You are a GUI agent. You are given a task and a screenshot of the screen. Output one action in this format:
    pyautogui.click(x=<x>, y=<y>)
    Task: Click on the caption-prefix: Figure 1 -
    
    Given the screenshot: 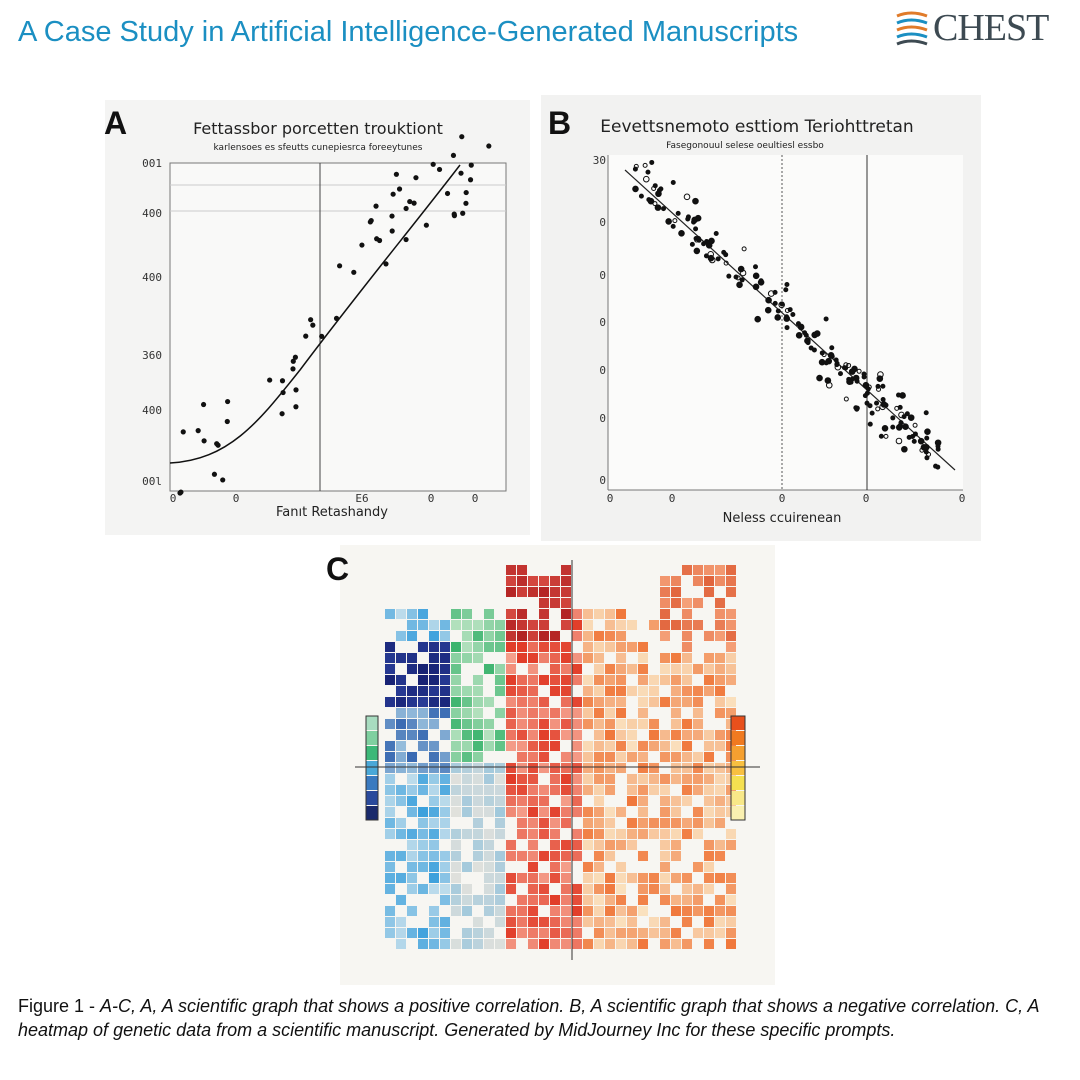 What is the action you would take?
    pyautogui.click(x=59, y=1006)
    